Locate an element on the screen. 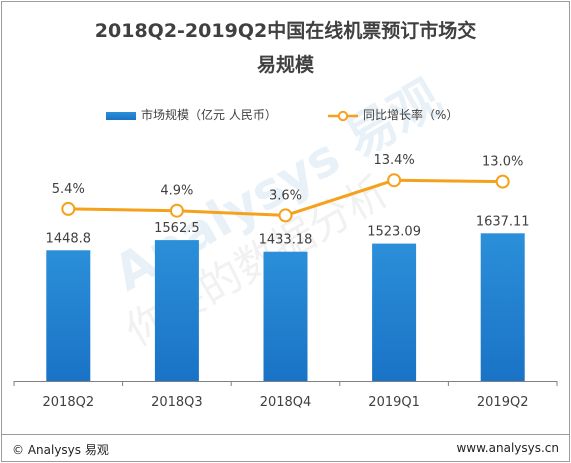 The height and width of the screenshot is (463, 571). bar-value-label: 1523.09 is located at coordinates (394, 232).